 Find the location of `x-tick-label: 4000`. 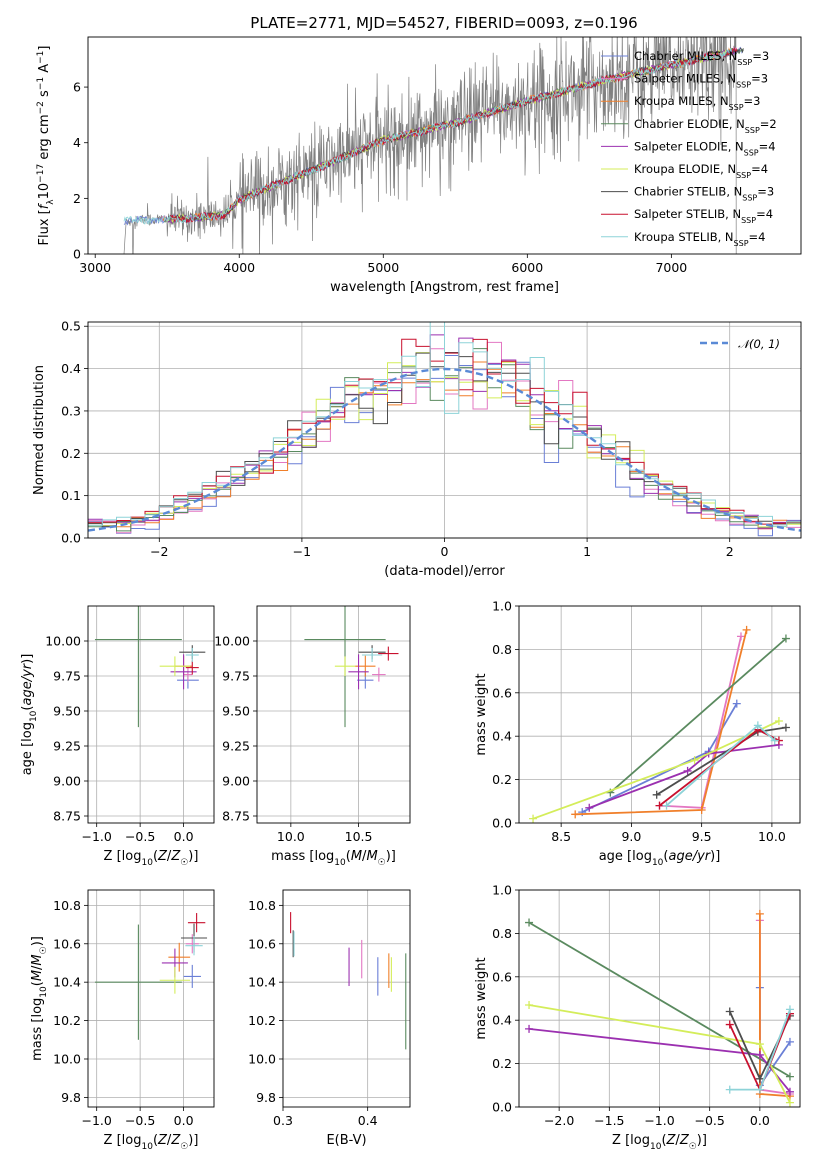

x-tick-label: 4000 is located at coordinates (239, 267).